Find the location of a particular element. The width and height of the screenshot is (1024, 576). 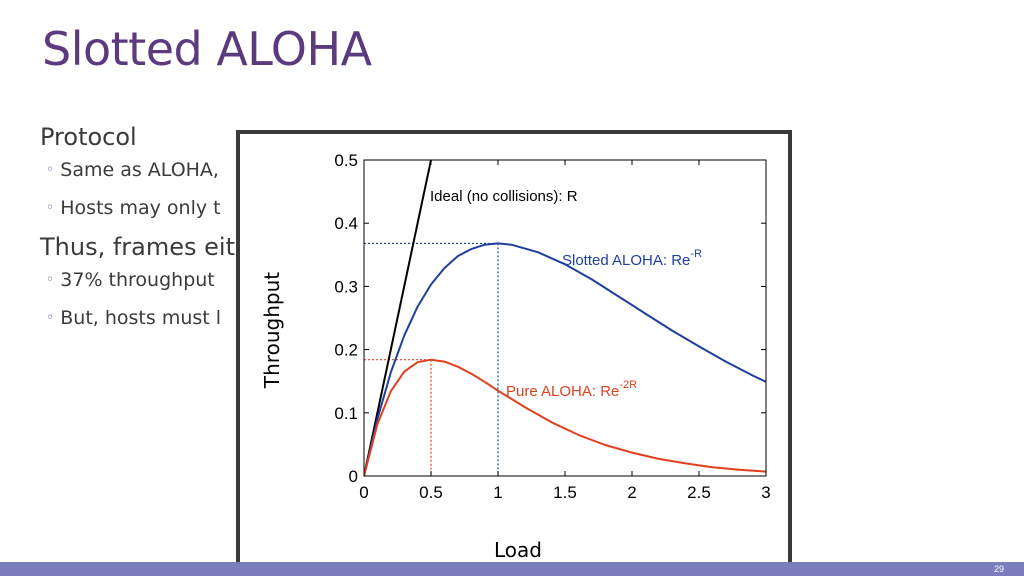

series-label-text: Ideal (no collisions): R is located at coordinates (504, 196).